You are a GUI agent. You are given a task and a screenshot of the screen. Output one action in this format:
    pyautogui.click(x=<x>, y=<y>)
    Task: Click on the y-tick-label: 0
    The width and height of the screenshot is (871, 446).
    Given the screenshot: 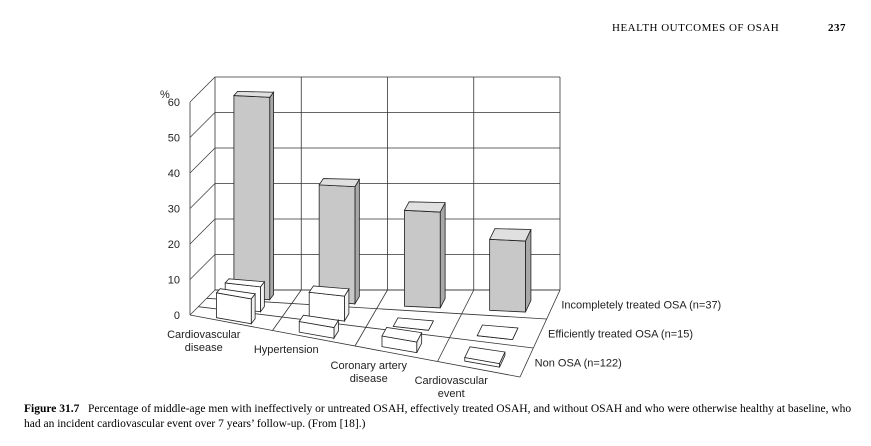 What is the action you would take?
    pyautogui.click(x=177, y=316)
    